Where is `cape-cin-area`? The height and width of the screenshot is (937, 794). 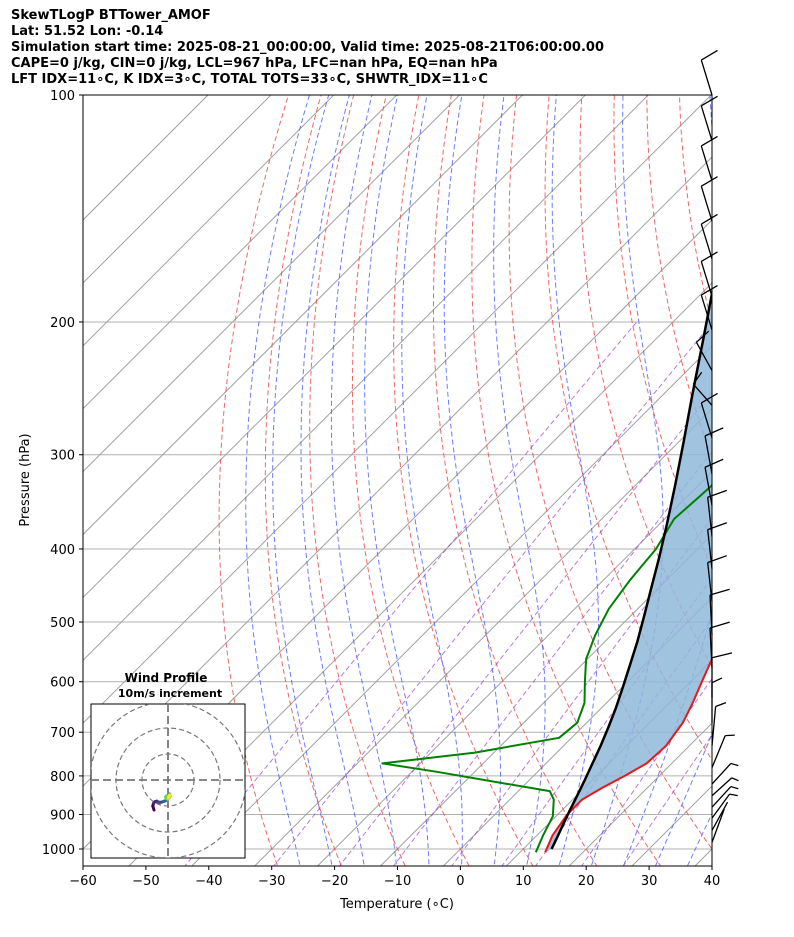
cape-cin-area is located at coordinates (628, 573).